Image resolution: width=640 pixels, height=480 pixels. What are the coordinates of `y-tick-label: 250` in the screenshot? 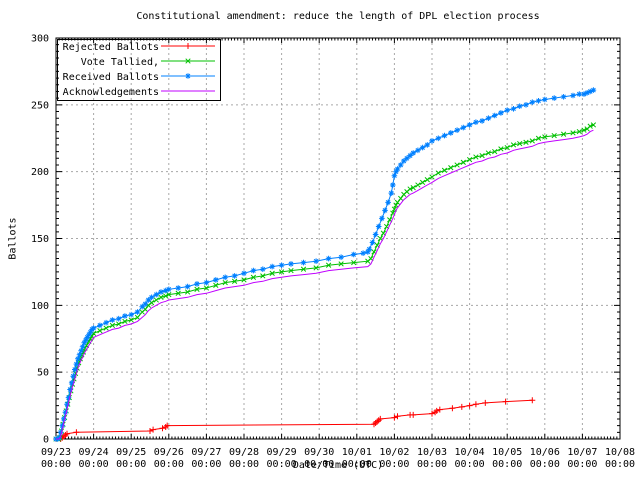 It's located at (40, 105).